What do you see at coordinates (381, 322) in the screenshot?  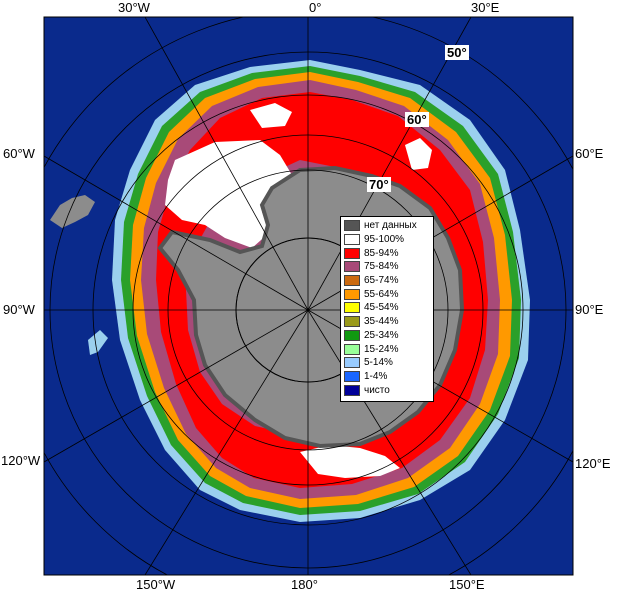 I see `legend-label: 35-44%` at bounding box center [381, 322].